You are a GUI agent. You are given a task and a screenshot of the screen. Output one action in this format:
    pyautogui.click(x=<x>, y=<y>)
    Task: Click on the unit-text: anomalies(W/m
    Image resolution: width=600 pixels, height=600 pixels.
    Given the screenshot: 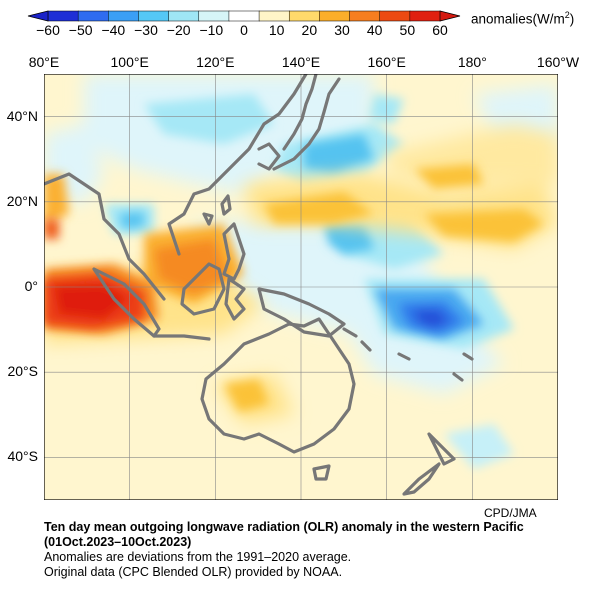 What is the action you would take?
    pyautogui.click(x=518, y=19)
    